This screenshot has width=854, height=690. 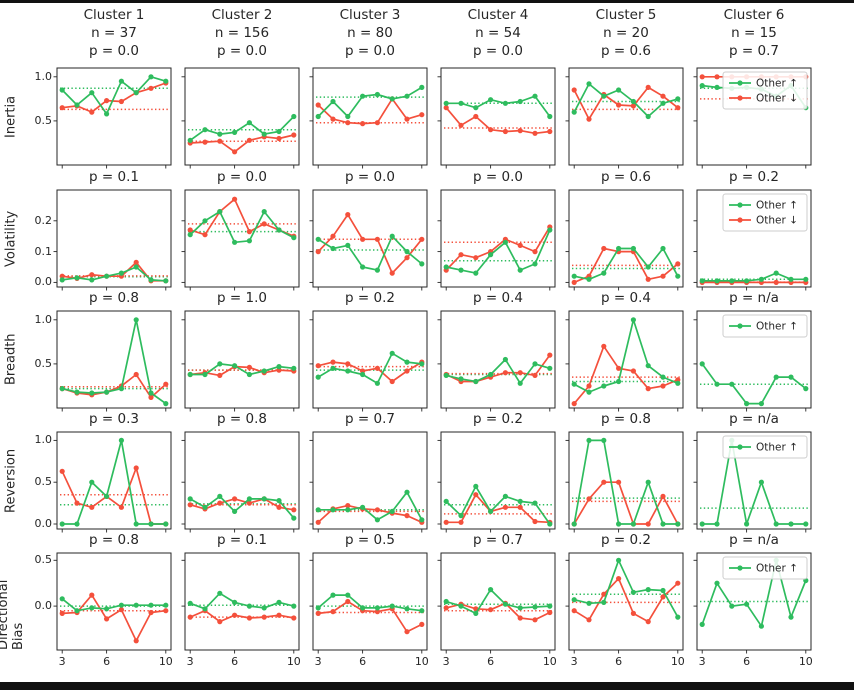 What do you see at coordinates (112, 118) in the screenshot?
I see `subplot-inertia-c1` at bounding box center [112, 118].